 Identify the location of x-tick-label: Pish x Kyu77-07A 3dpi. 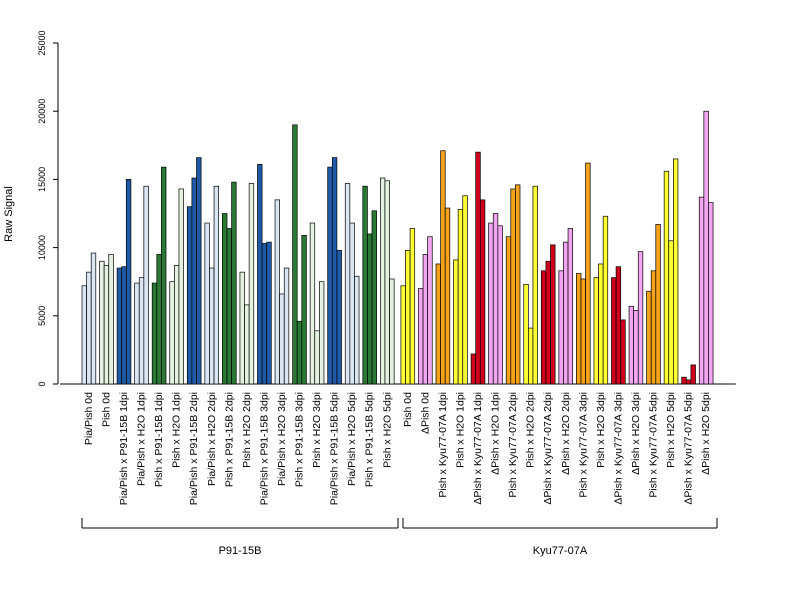
(583, 445).